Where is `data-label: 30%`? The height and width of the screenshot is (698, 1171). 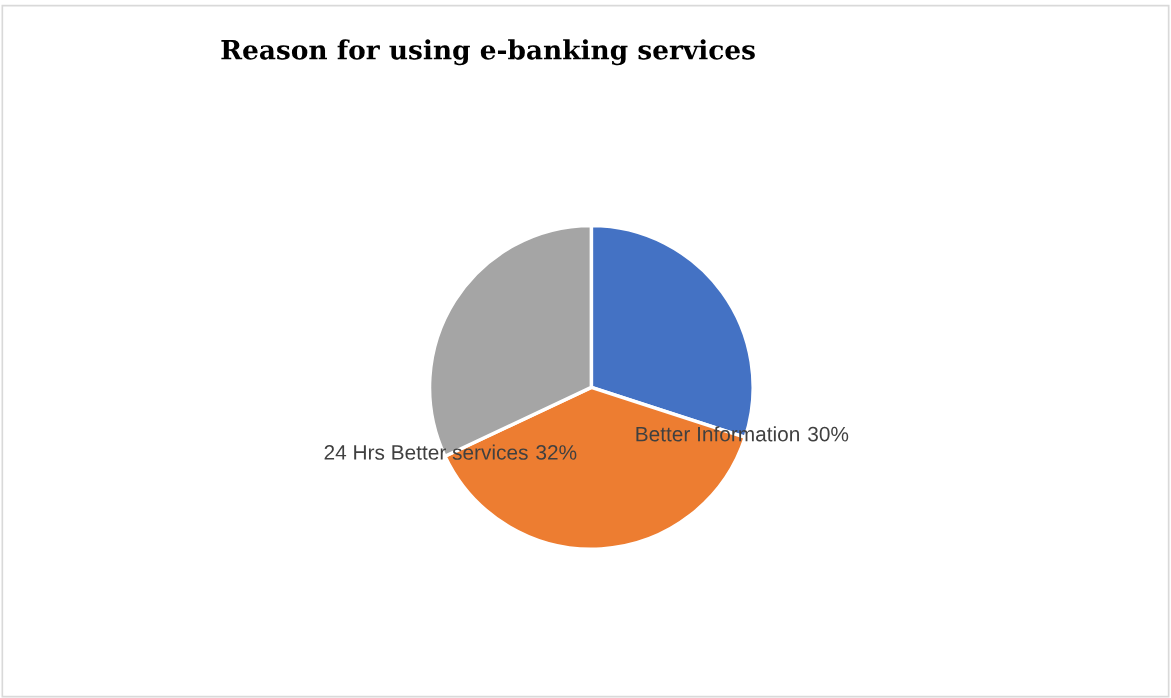 data-label: 30% is located at coordinates (828, 434).